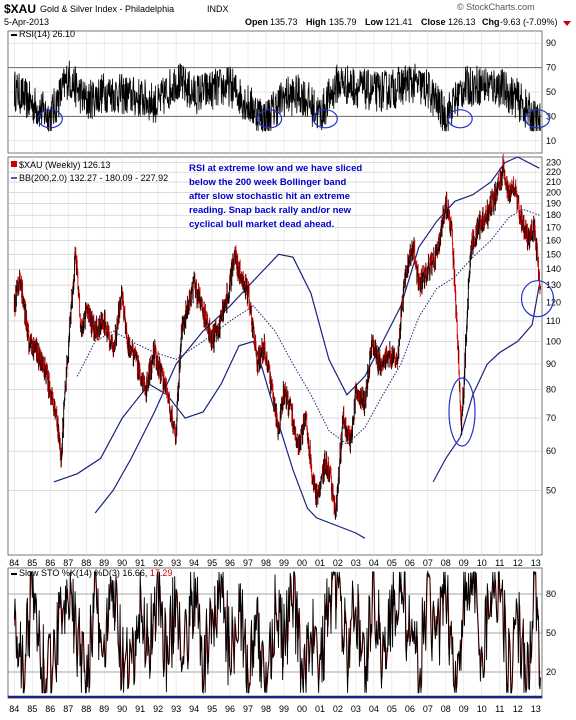 This screenshot has height=720, width=576. What do you see at coordinates (269, 196) in the screenshot?
I see `annotation-line-3: after slow stochastic hit an extreme` at bounding box center [269, 196].